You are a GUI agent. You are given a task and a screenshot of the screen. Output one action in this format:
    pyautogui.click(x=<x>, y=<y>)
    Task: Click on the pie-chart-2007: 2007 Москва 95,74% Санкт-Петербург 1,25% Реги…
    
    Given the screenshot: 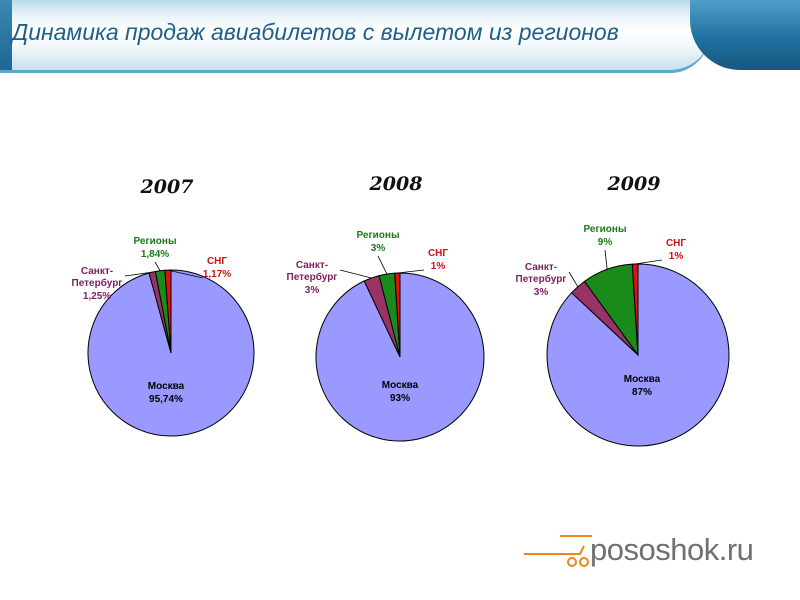 What is the action you would take?
    pyautogui.click(x=163, y=306)
    